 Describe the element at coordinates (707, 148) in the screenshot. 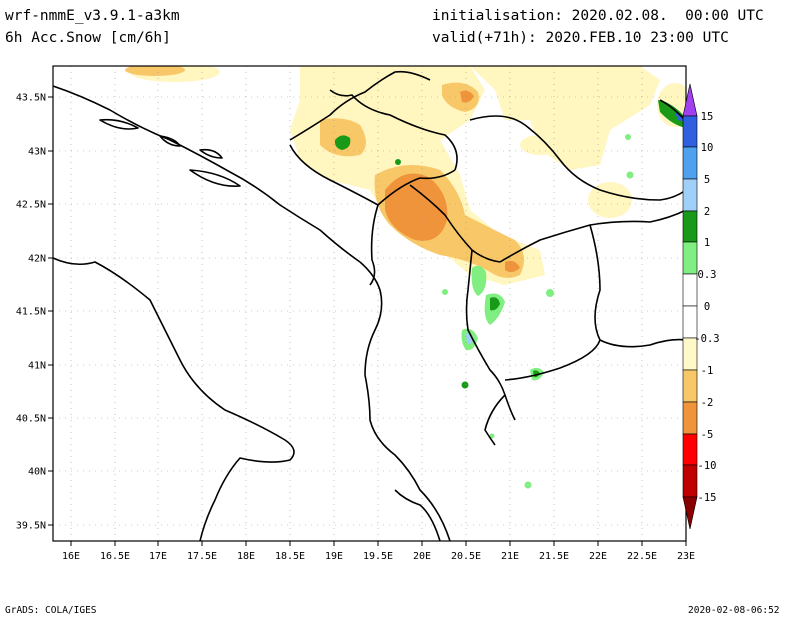

I see `colorbar-label: 10` at that location.